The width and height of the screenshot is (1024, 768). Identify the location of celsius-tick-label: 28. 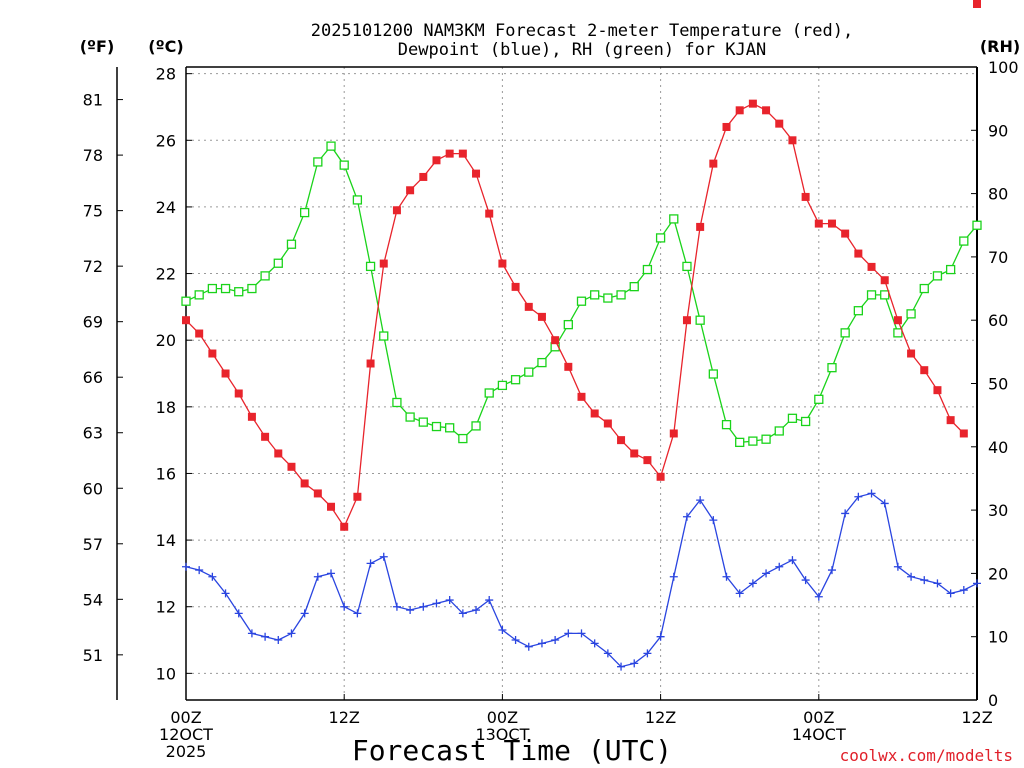
(166, 74).